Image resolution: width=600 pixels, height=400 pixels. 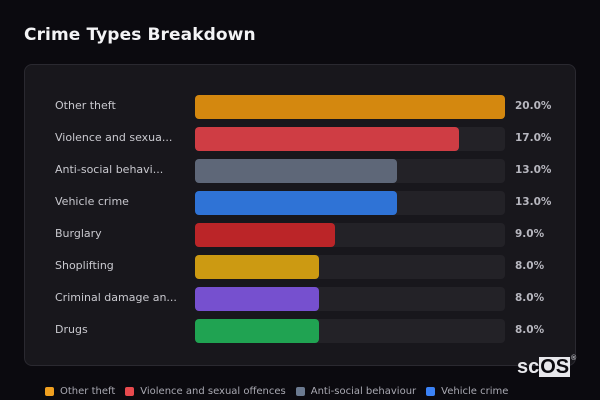 I want to click on scos-logo: sc OS ®, so click(x=547, y=366).